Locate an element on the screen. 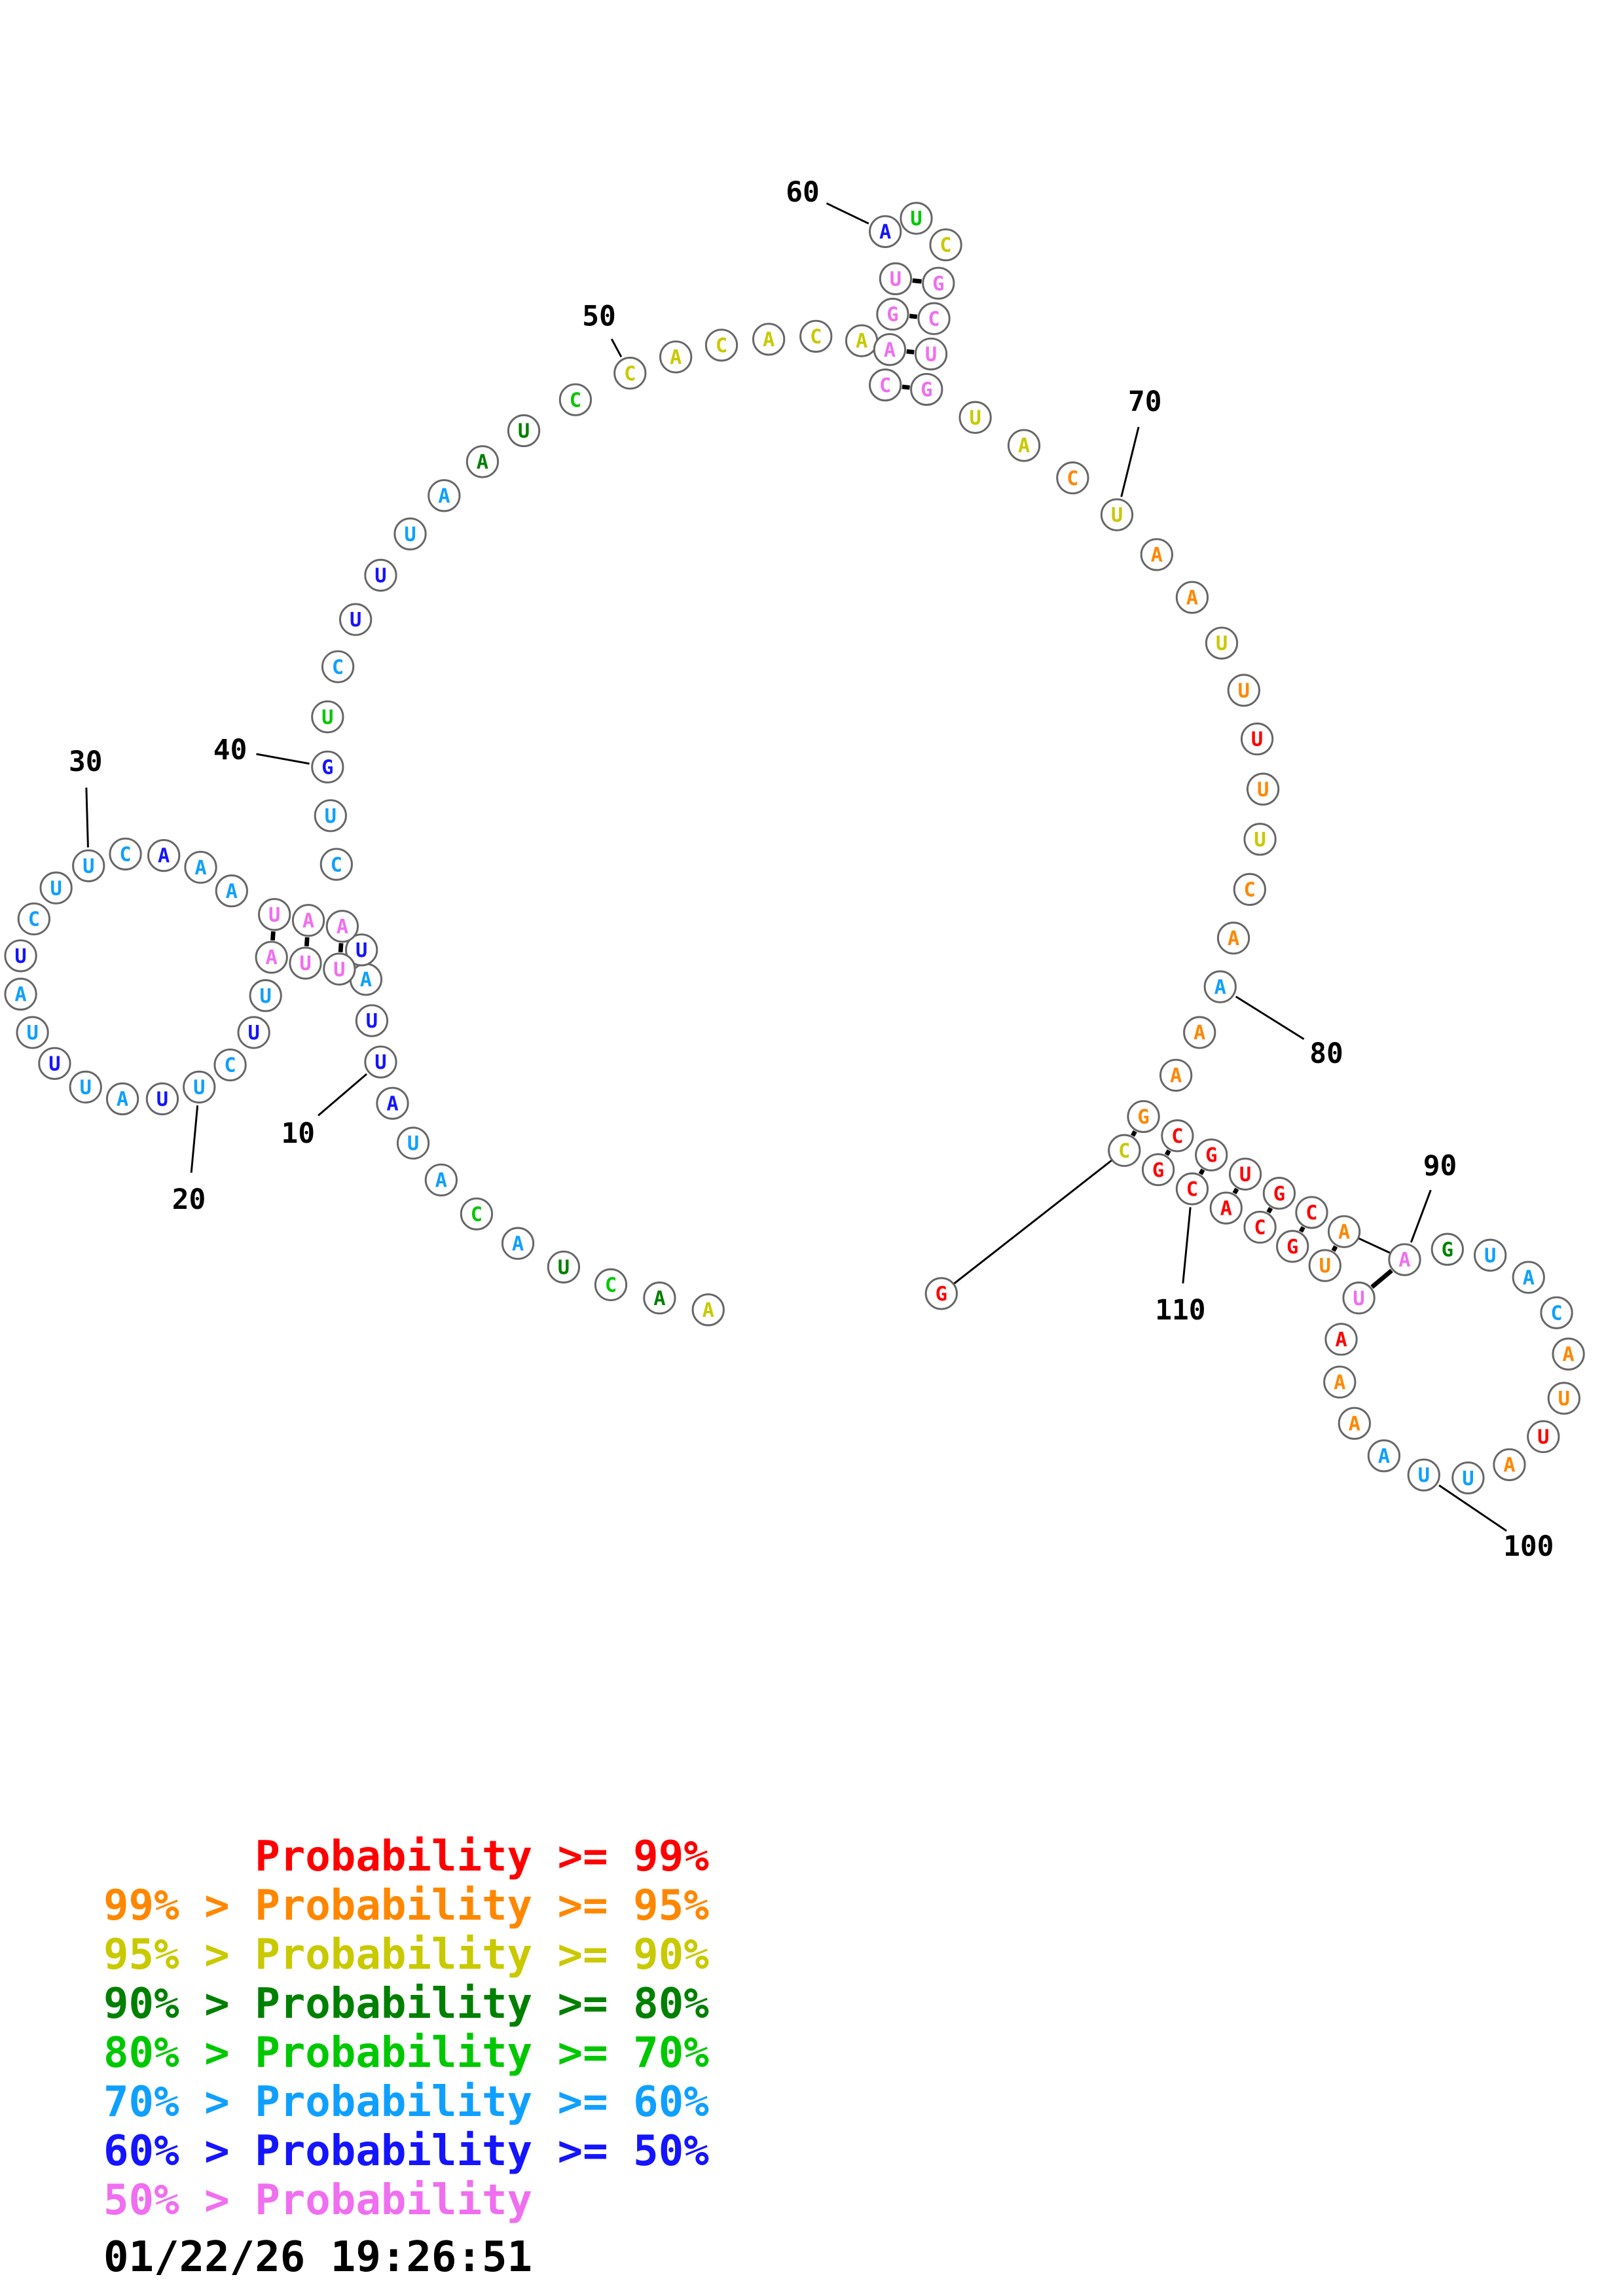 The height and width of the screenshot is (2296, 1623). nucleotide-79: A is located at coordinates (1233, 938).